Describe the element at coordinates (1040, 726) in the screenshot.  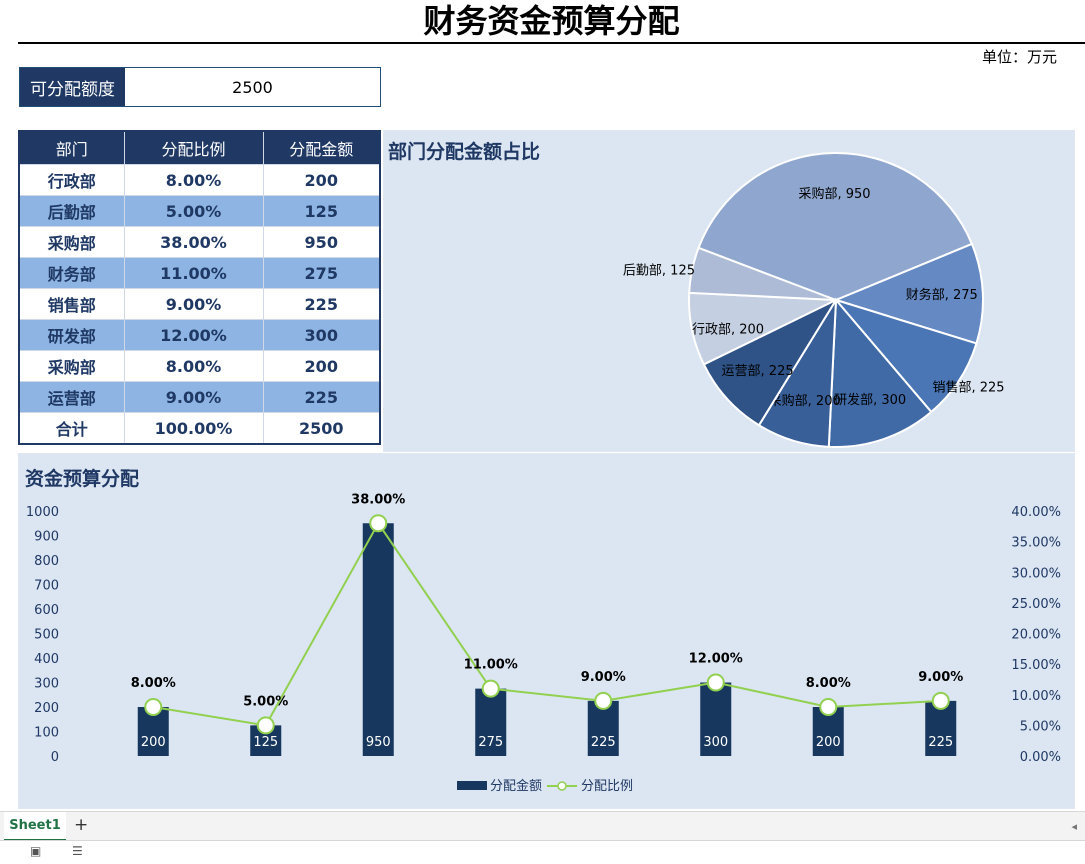
I see `y-axis-right-tick: 5.00%` at that location.